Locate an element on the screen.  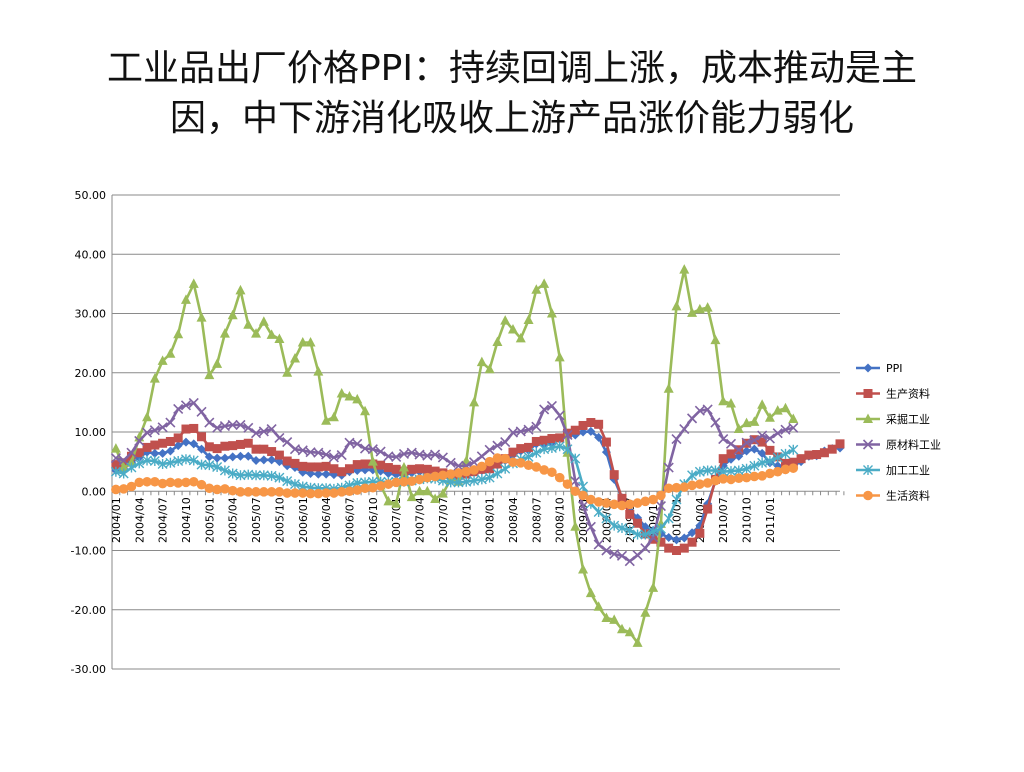
y-tick-label: 20.00 is located at coordinates (91, 373).